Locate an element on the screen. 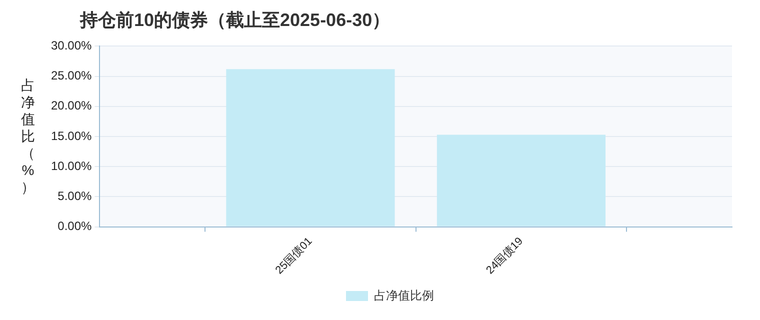  y-tick-label: 30.00% is located at coordinates (71, 45).